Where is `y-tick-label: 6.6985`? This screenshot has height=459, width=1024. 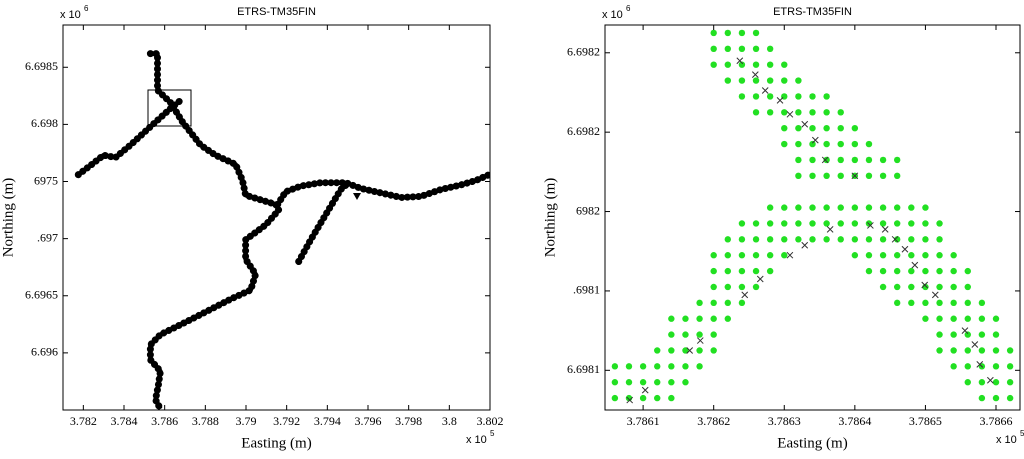 y-tick-label: 6.6985 is located at coordinates (41, 66).